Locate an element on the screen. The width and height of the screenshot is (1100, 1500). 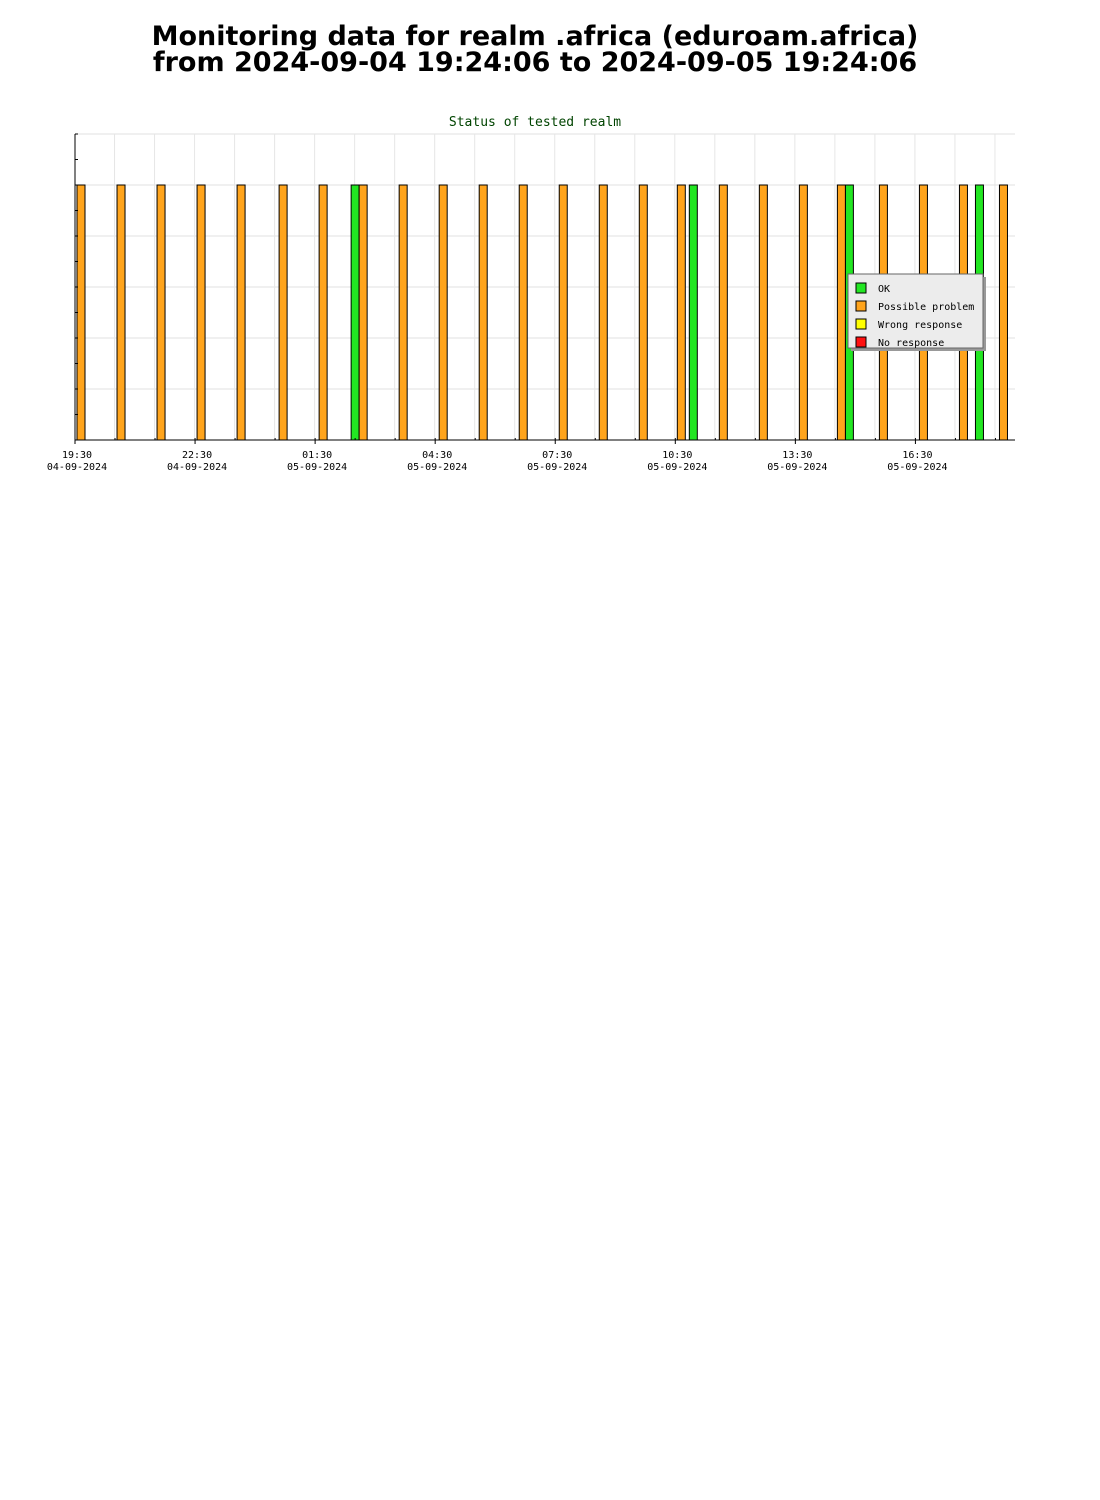
x-tick-label-time: 10:30 is located at coordinates (677, 455).